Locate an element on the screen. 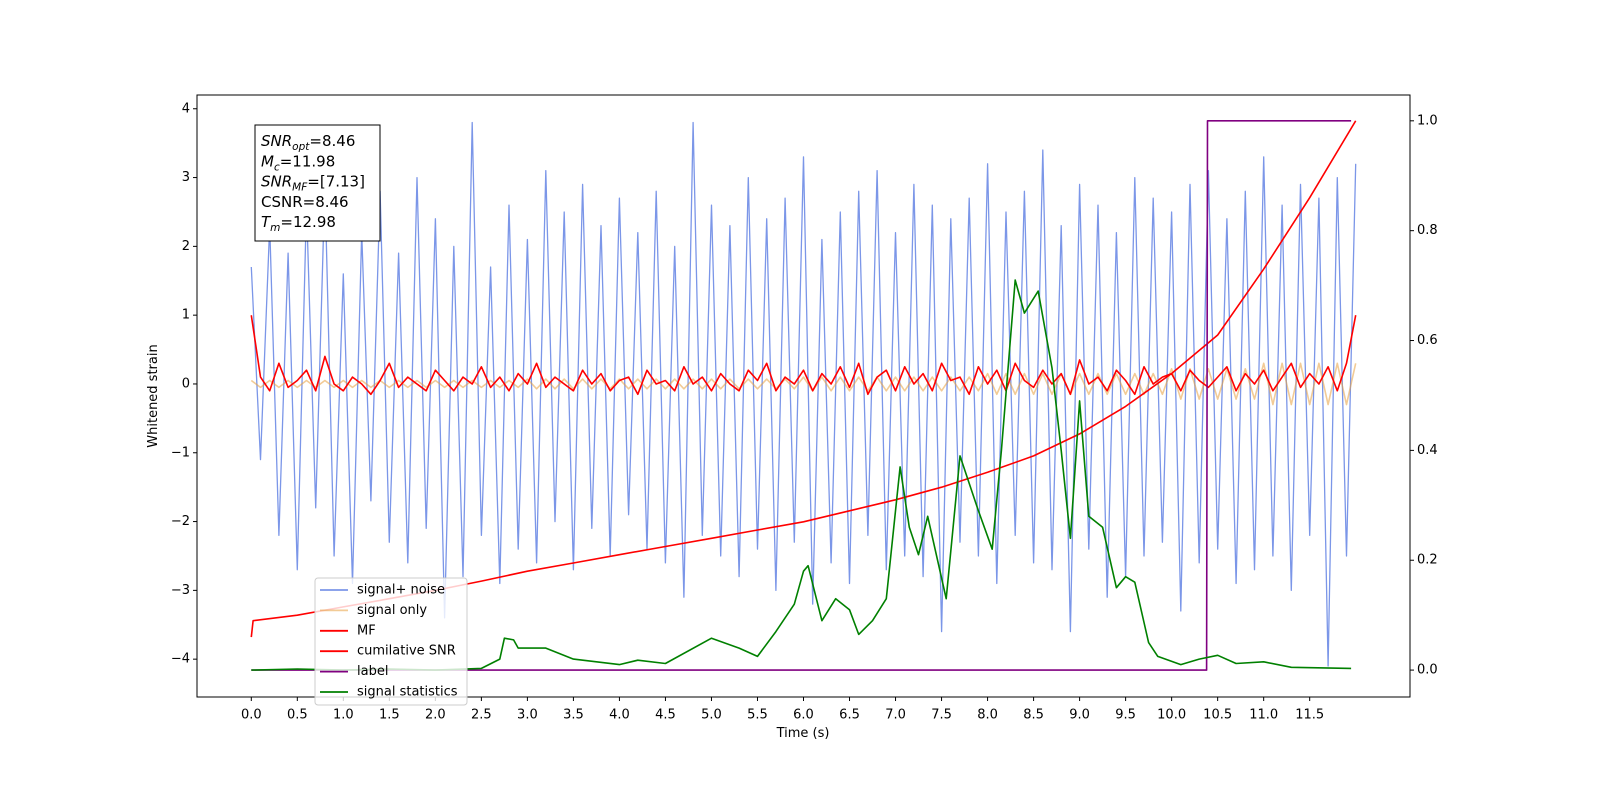 The image size is (1600, 804). annotation-box is located at coordinates (317, 183).